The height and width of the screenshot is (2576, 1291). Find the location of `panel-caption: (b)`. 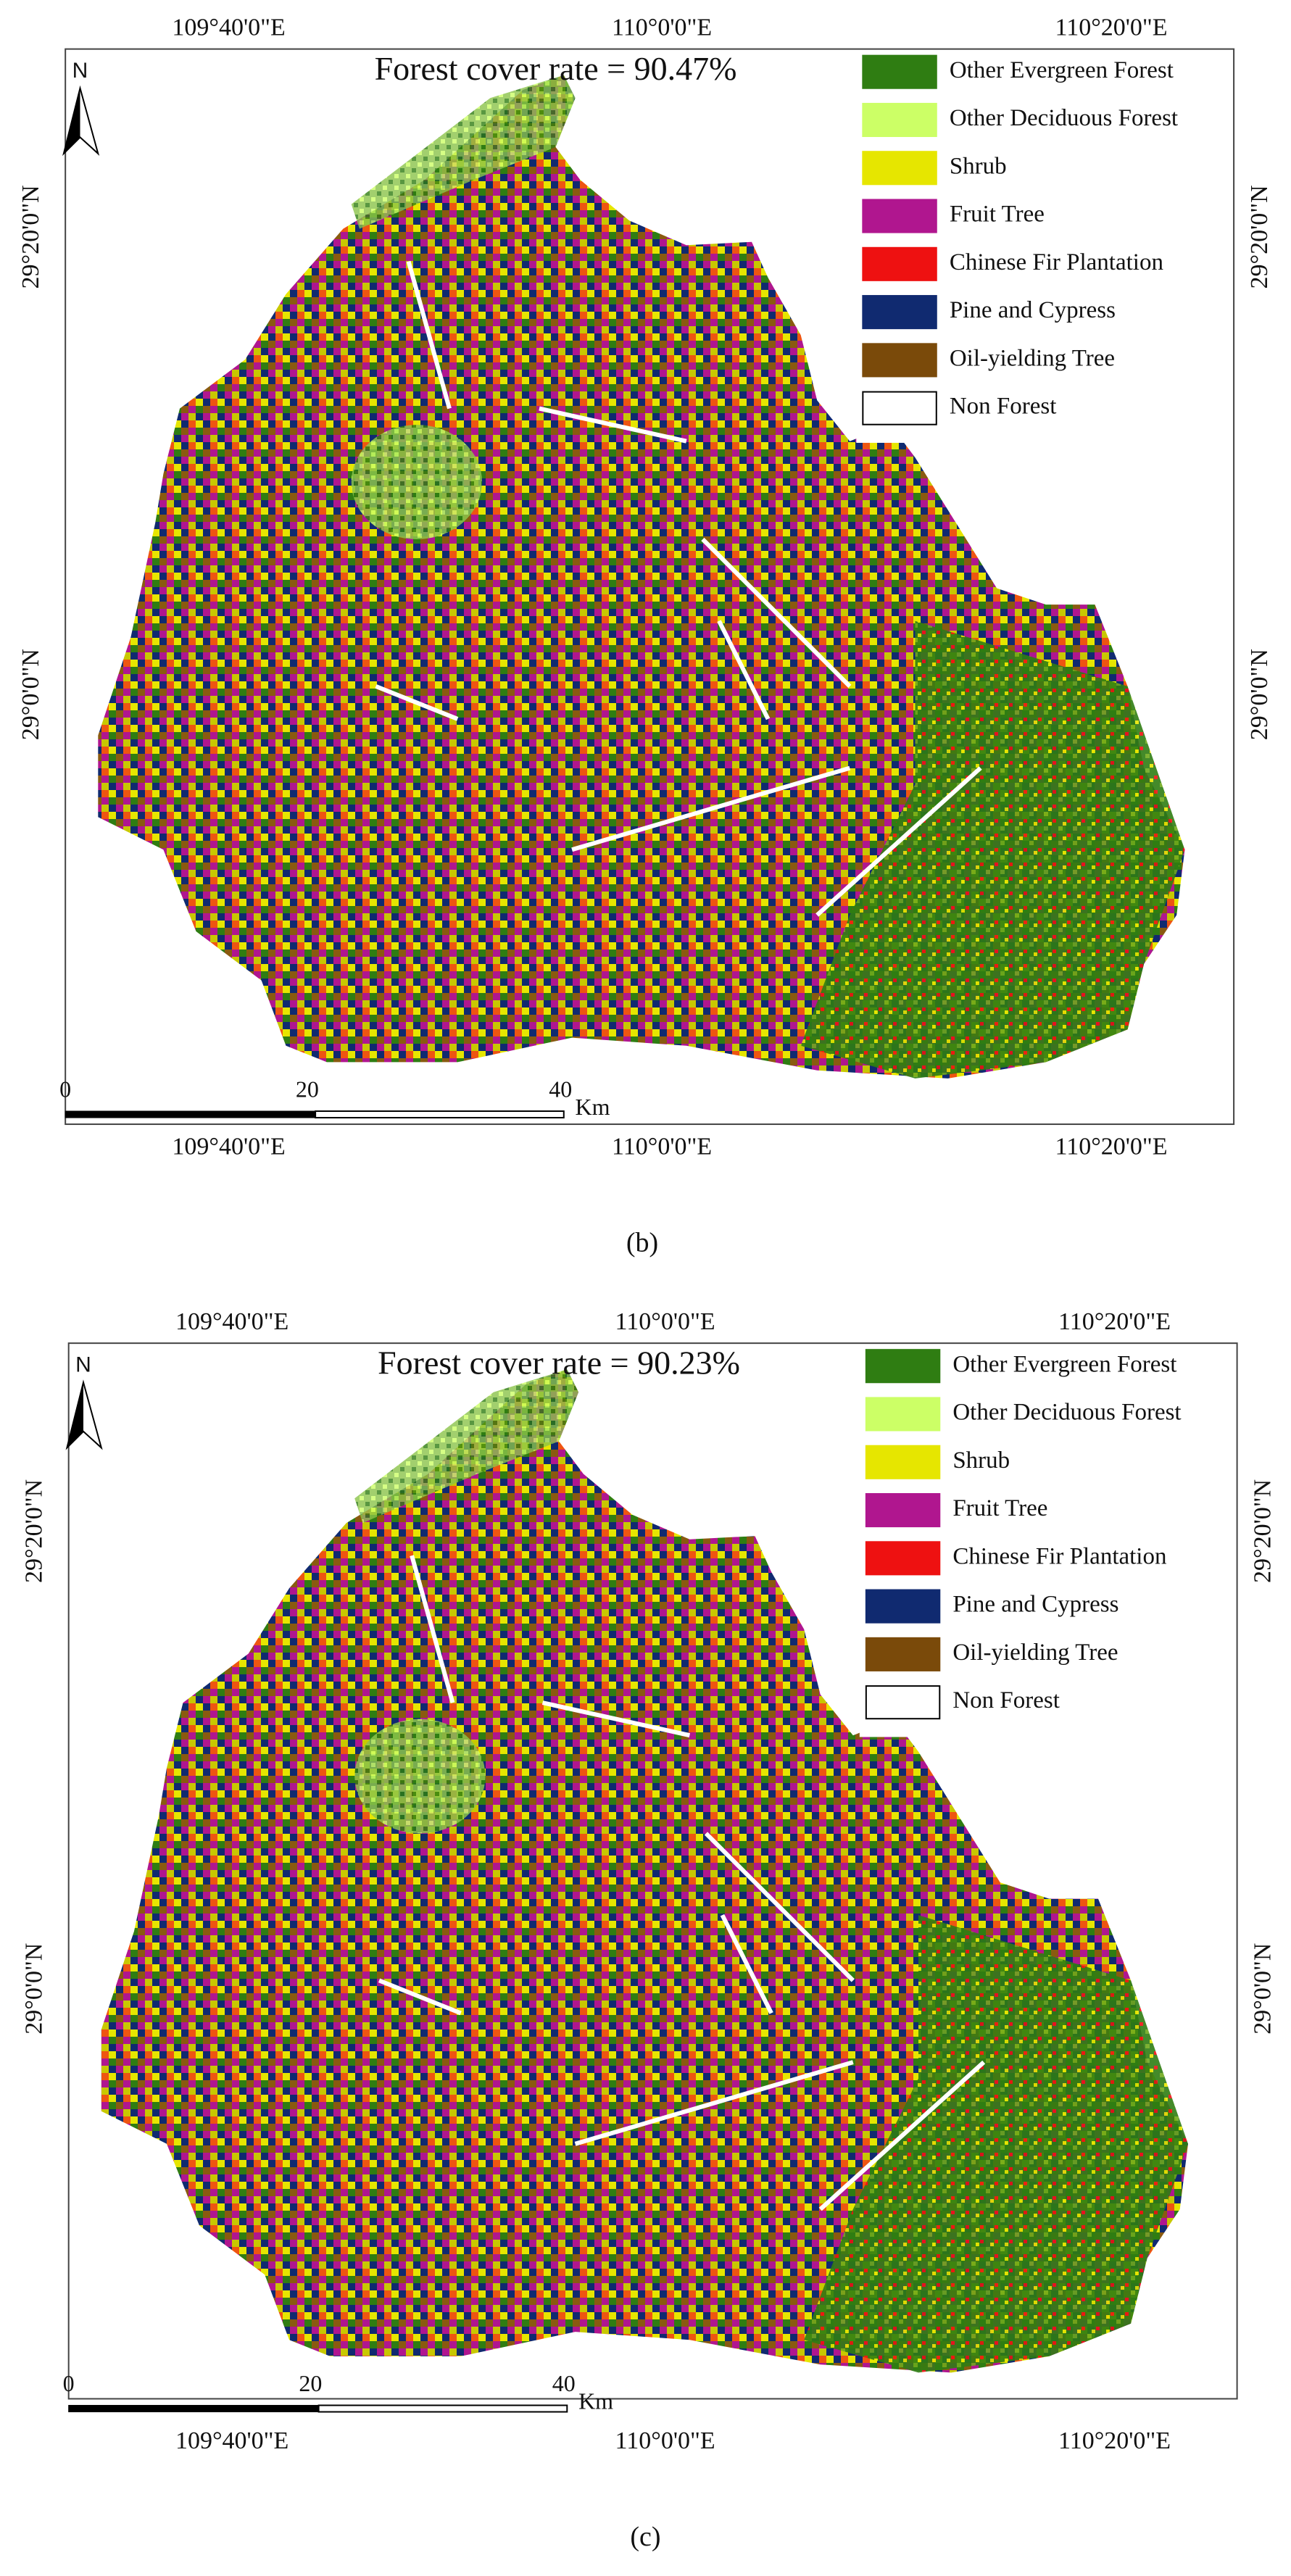

panel-caption: (b) is located at coordinates (642, 1243).